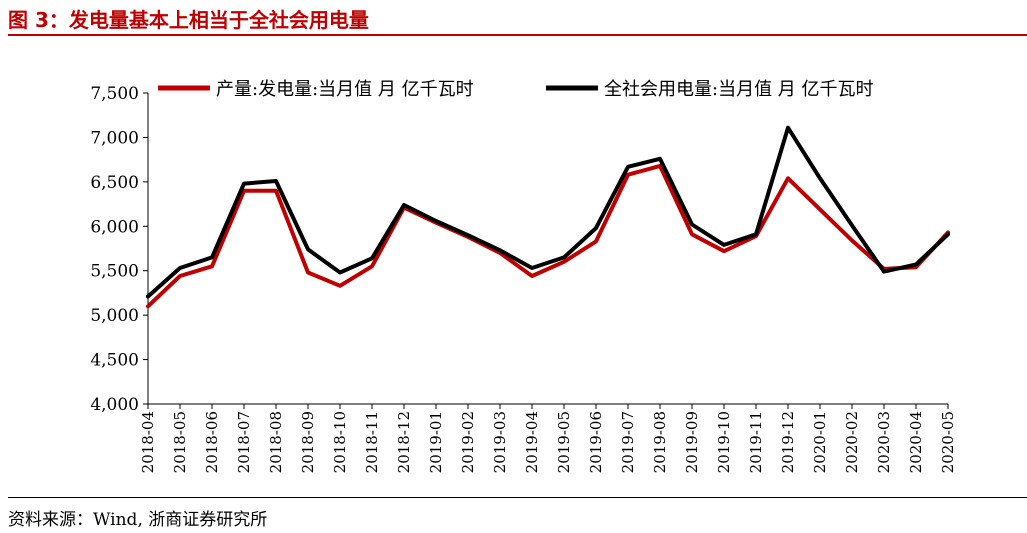 The height and width of the screenshot is (533, 1027). I want to click on x-tick-label: 2019-01, so click(436, 442).